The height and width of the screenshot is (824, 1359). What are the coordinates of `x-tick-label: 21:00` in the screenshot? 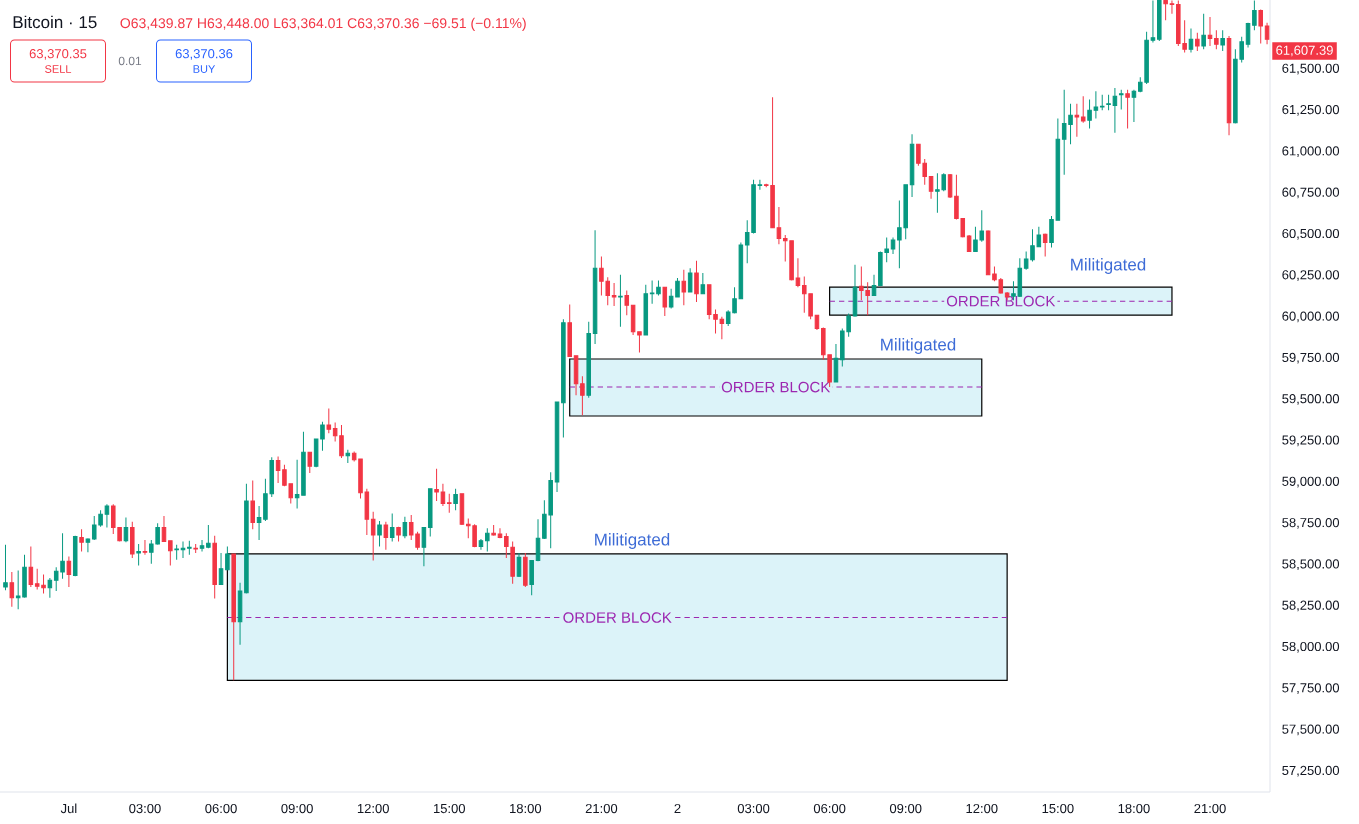 It's located at (1210, 808).